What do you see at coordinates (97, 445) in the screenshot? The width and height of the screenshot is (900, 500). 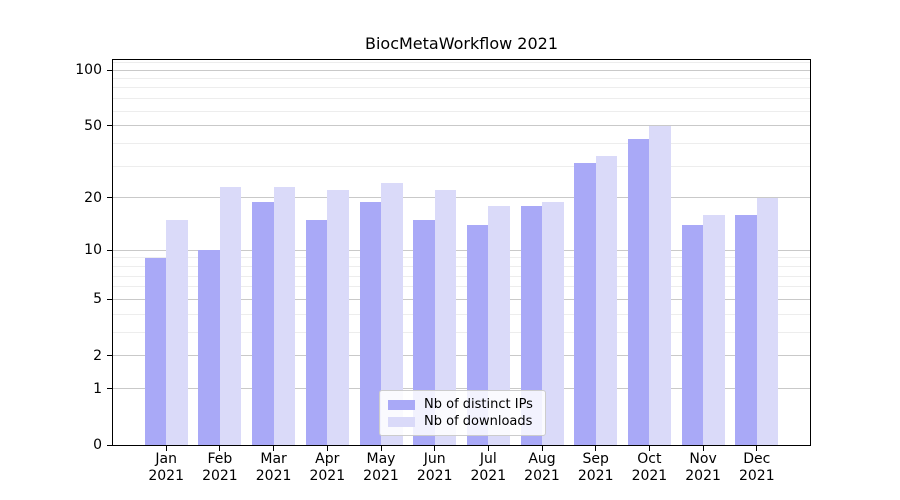 I see `y-tick-label: 0` at bounding box center [97, 445].